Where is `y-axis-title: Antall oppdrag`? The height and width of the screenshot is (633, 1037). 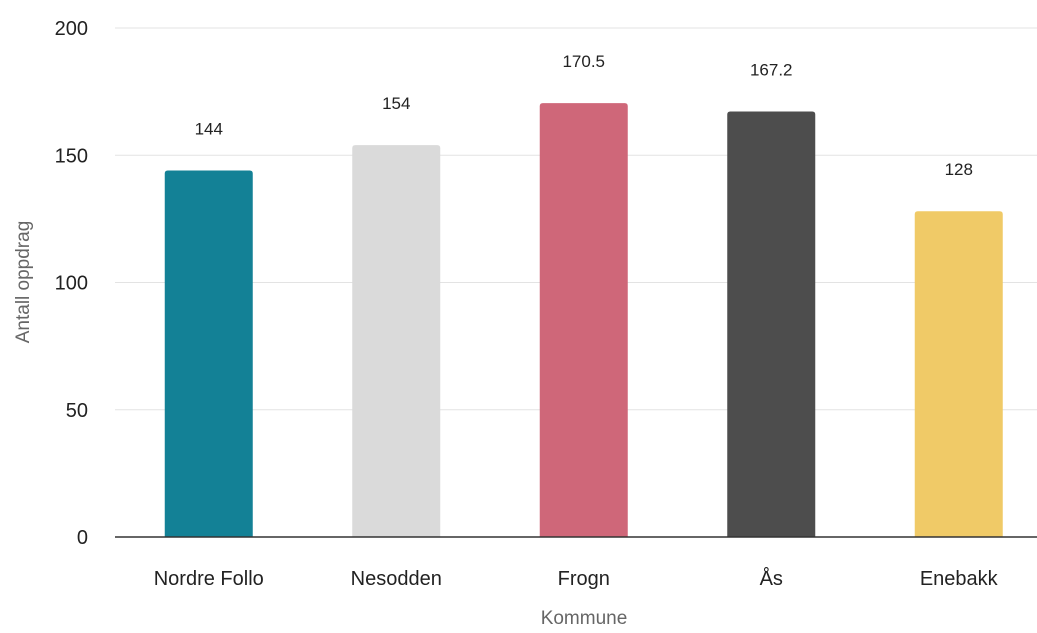
y-axis-title: Antall oppdrag is located at coordinates (23, 282).